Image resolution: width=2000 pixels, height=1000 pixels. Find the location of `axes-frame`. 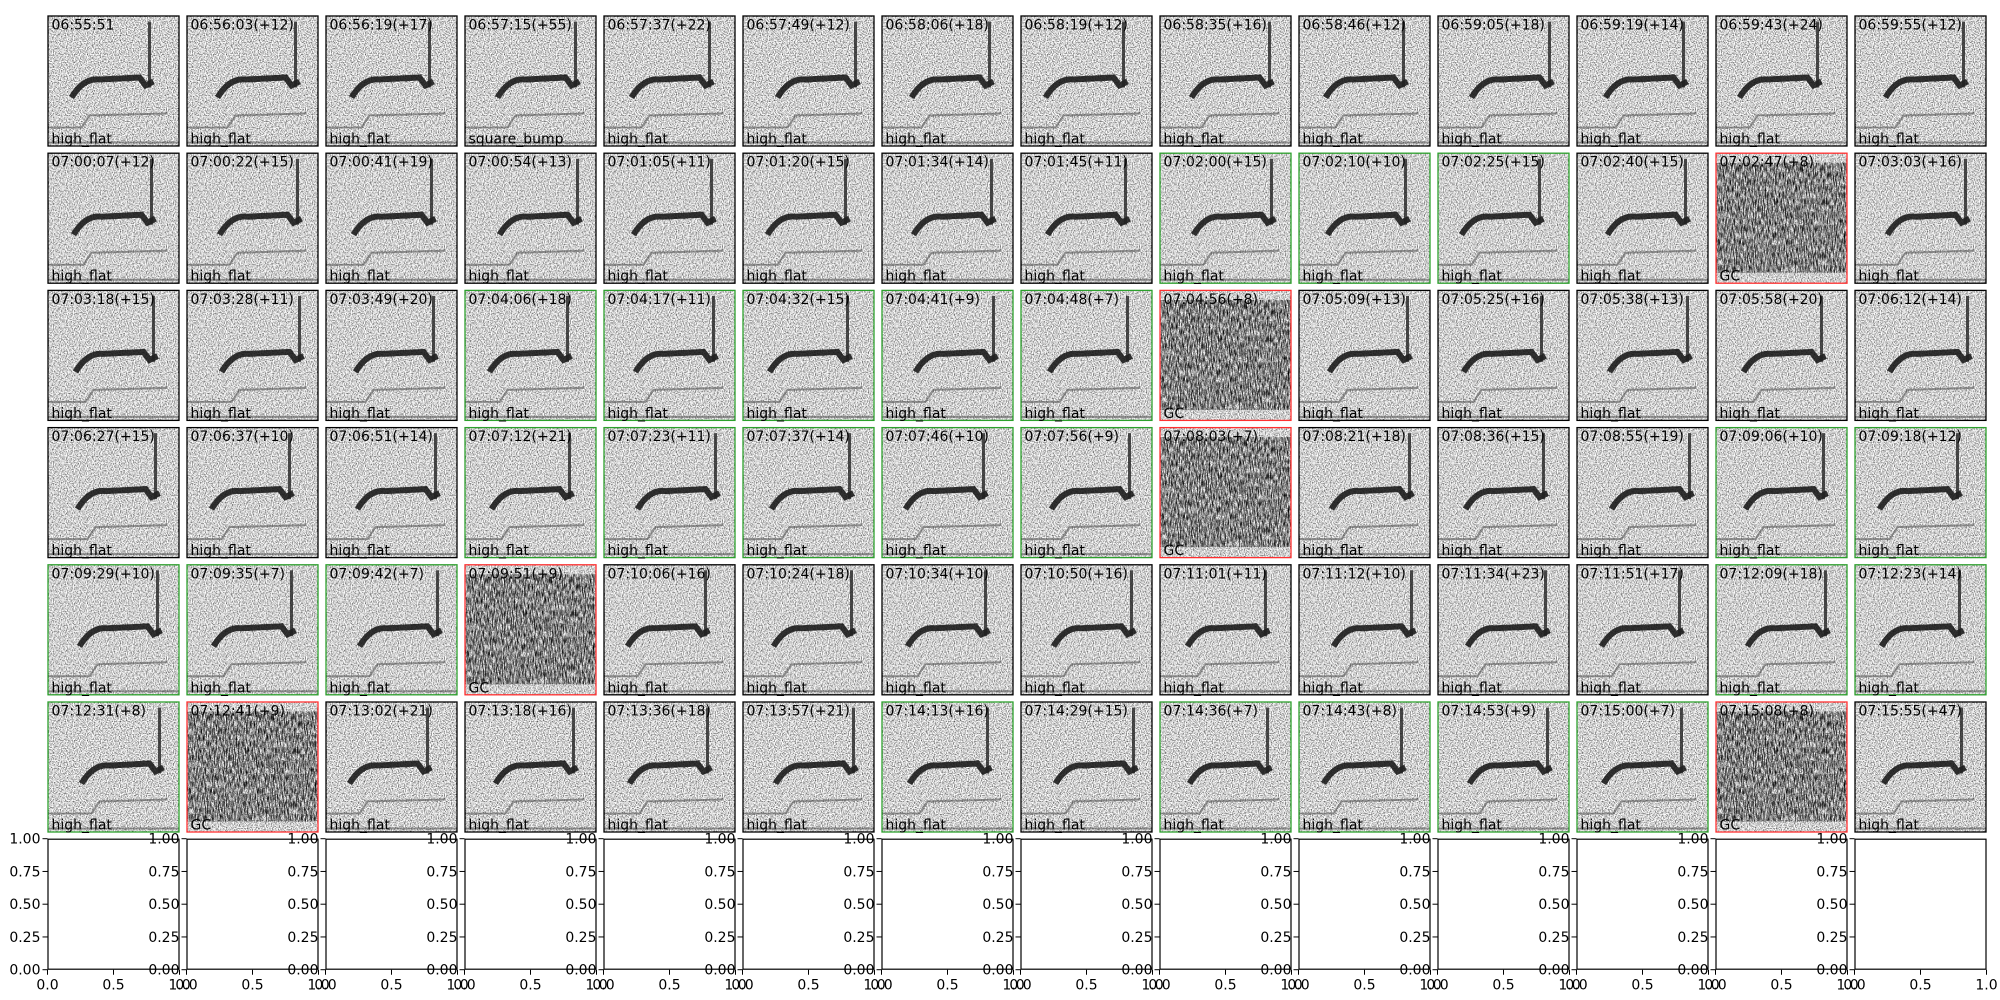

axes-frame is located at coordinates (808, 904).